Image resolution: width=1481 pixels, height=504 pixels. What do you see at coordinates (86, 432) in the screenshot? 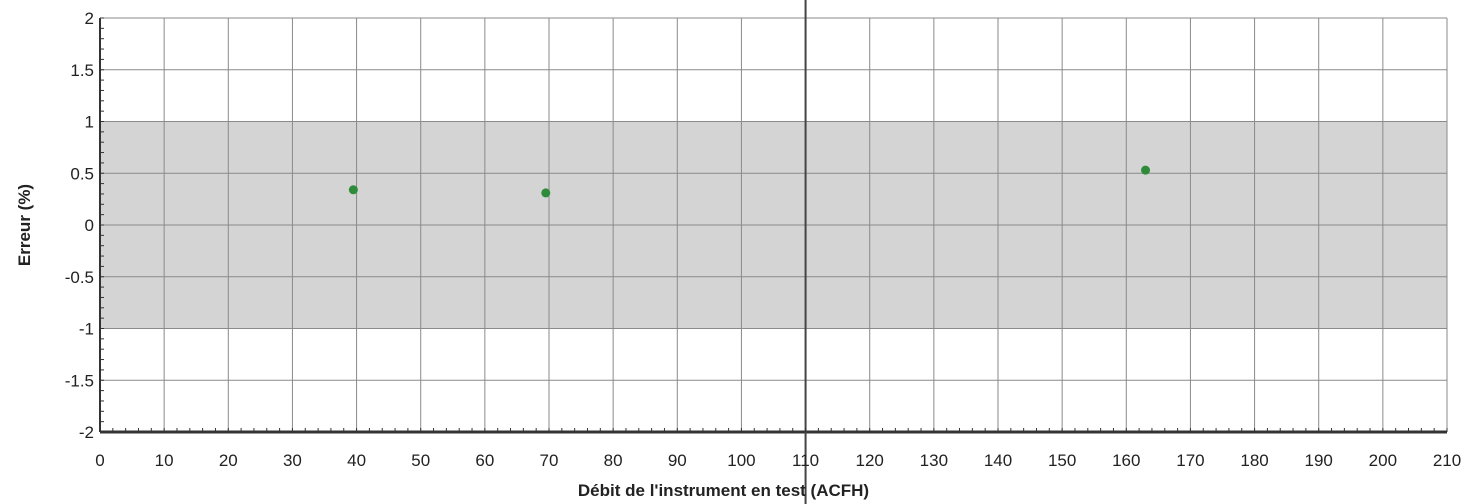
I see `y-tick-label: -2` at bounding box center [86, 432].